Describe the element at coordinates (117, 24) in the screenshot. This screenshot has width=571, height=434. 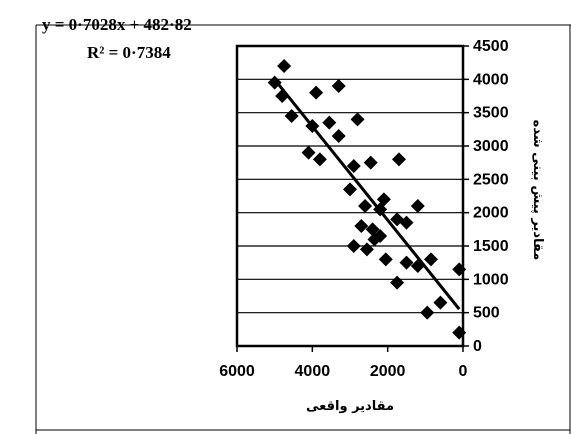
I see `trendline-equation: y = 0·7028x + 482·82` at that location.